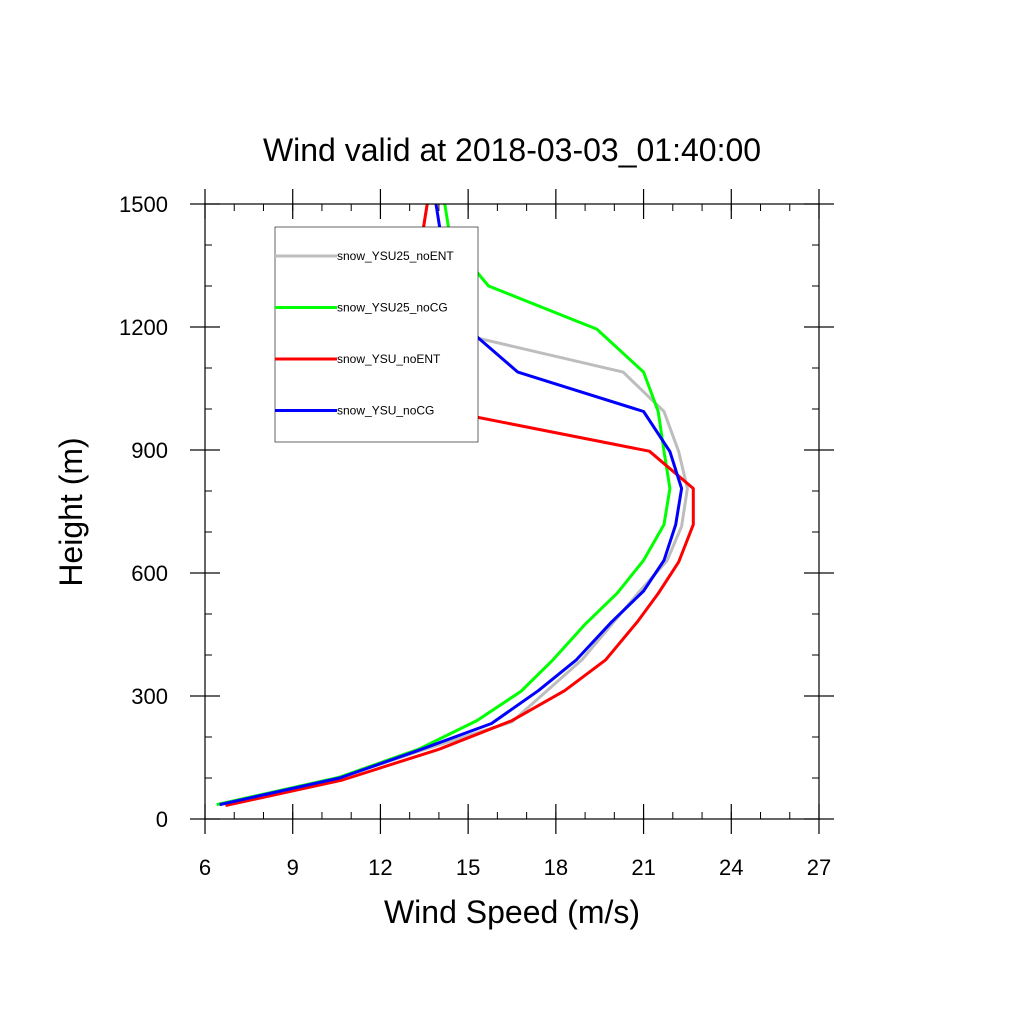 The height and width of the screenshot is (1024, 1024). I want to click on y-tick-label: 300, so click(149, 696).